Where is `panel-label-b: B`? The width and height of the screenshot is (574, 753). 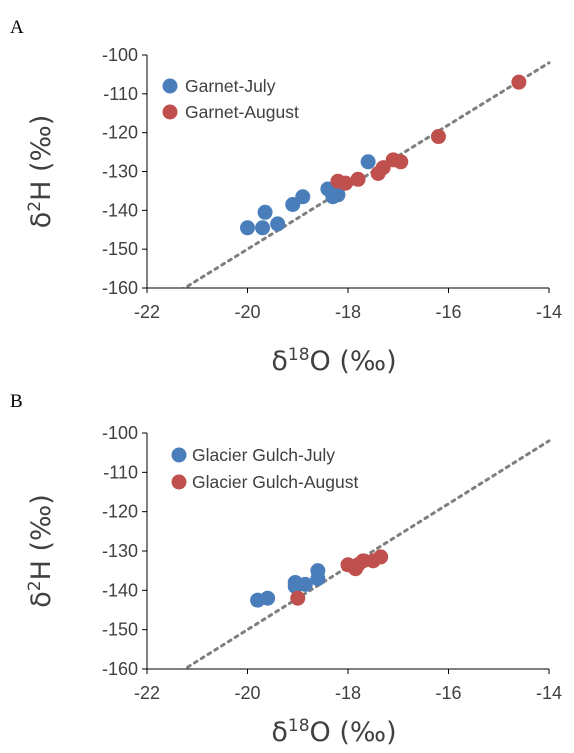
panel-label-b: B is located at coordinates (16, 401).